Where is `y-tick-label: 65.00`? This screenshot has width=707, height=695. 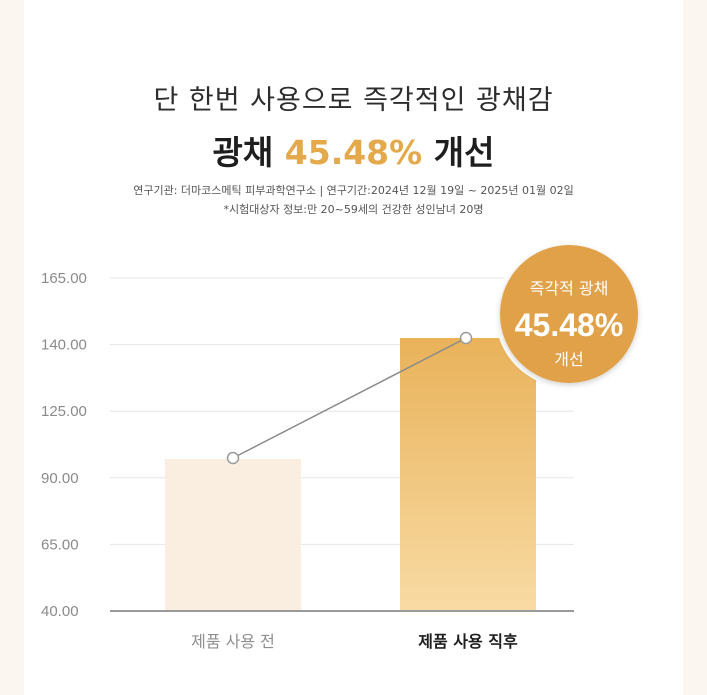
y-tick-label: 65.00 is located at coordinates (60, 544).